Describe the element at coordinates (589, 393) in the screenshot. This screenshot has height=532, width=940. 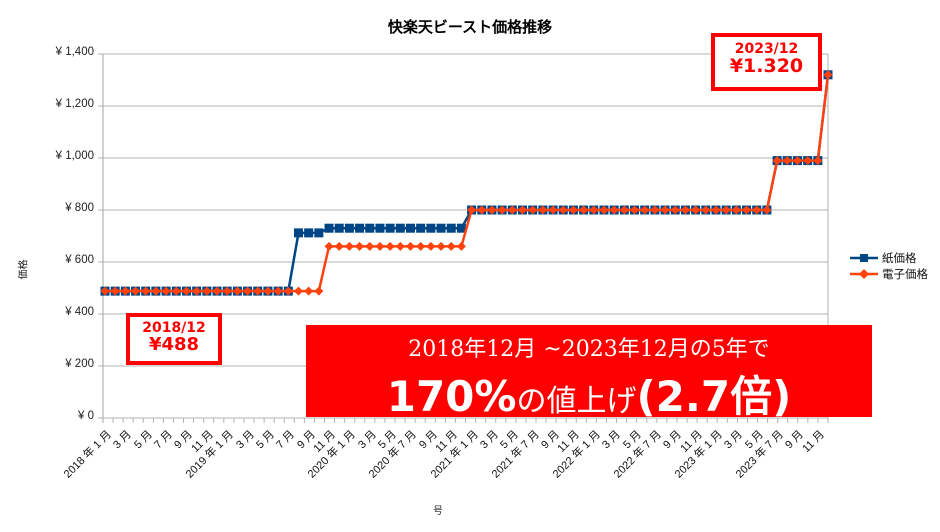
I see `banner-headline: 170%の値上げ(2.7倍)` at that location.